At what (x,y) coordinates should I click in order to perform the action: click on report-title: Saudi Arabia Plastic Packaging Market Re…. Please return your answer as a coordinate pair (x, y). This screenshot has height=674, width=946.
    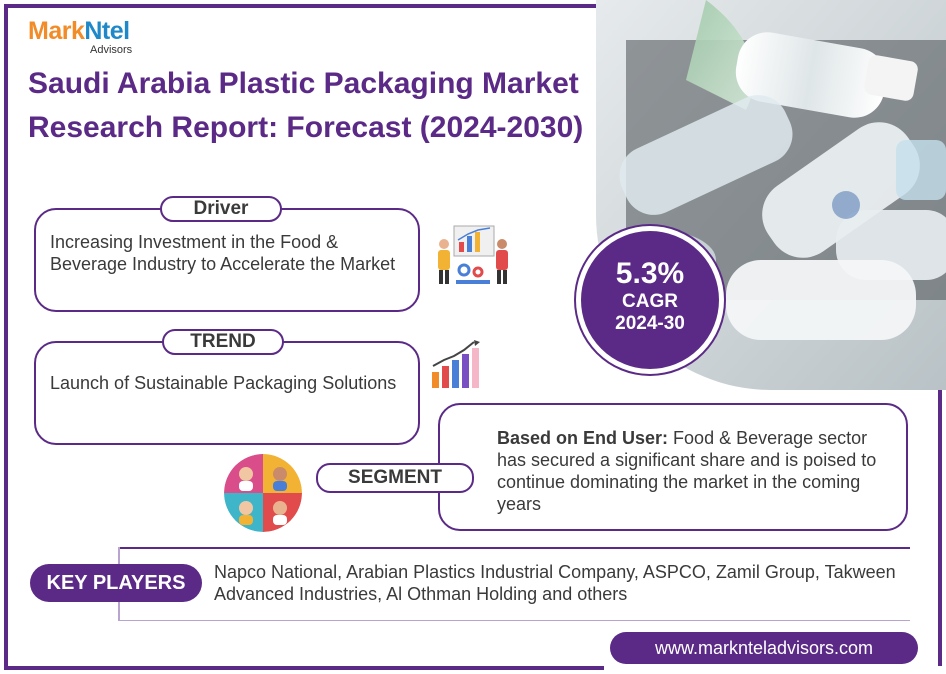
    Looking at the image, I should click on (306, 105).